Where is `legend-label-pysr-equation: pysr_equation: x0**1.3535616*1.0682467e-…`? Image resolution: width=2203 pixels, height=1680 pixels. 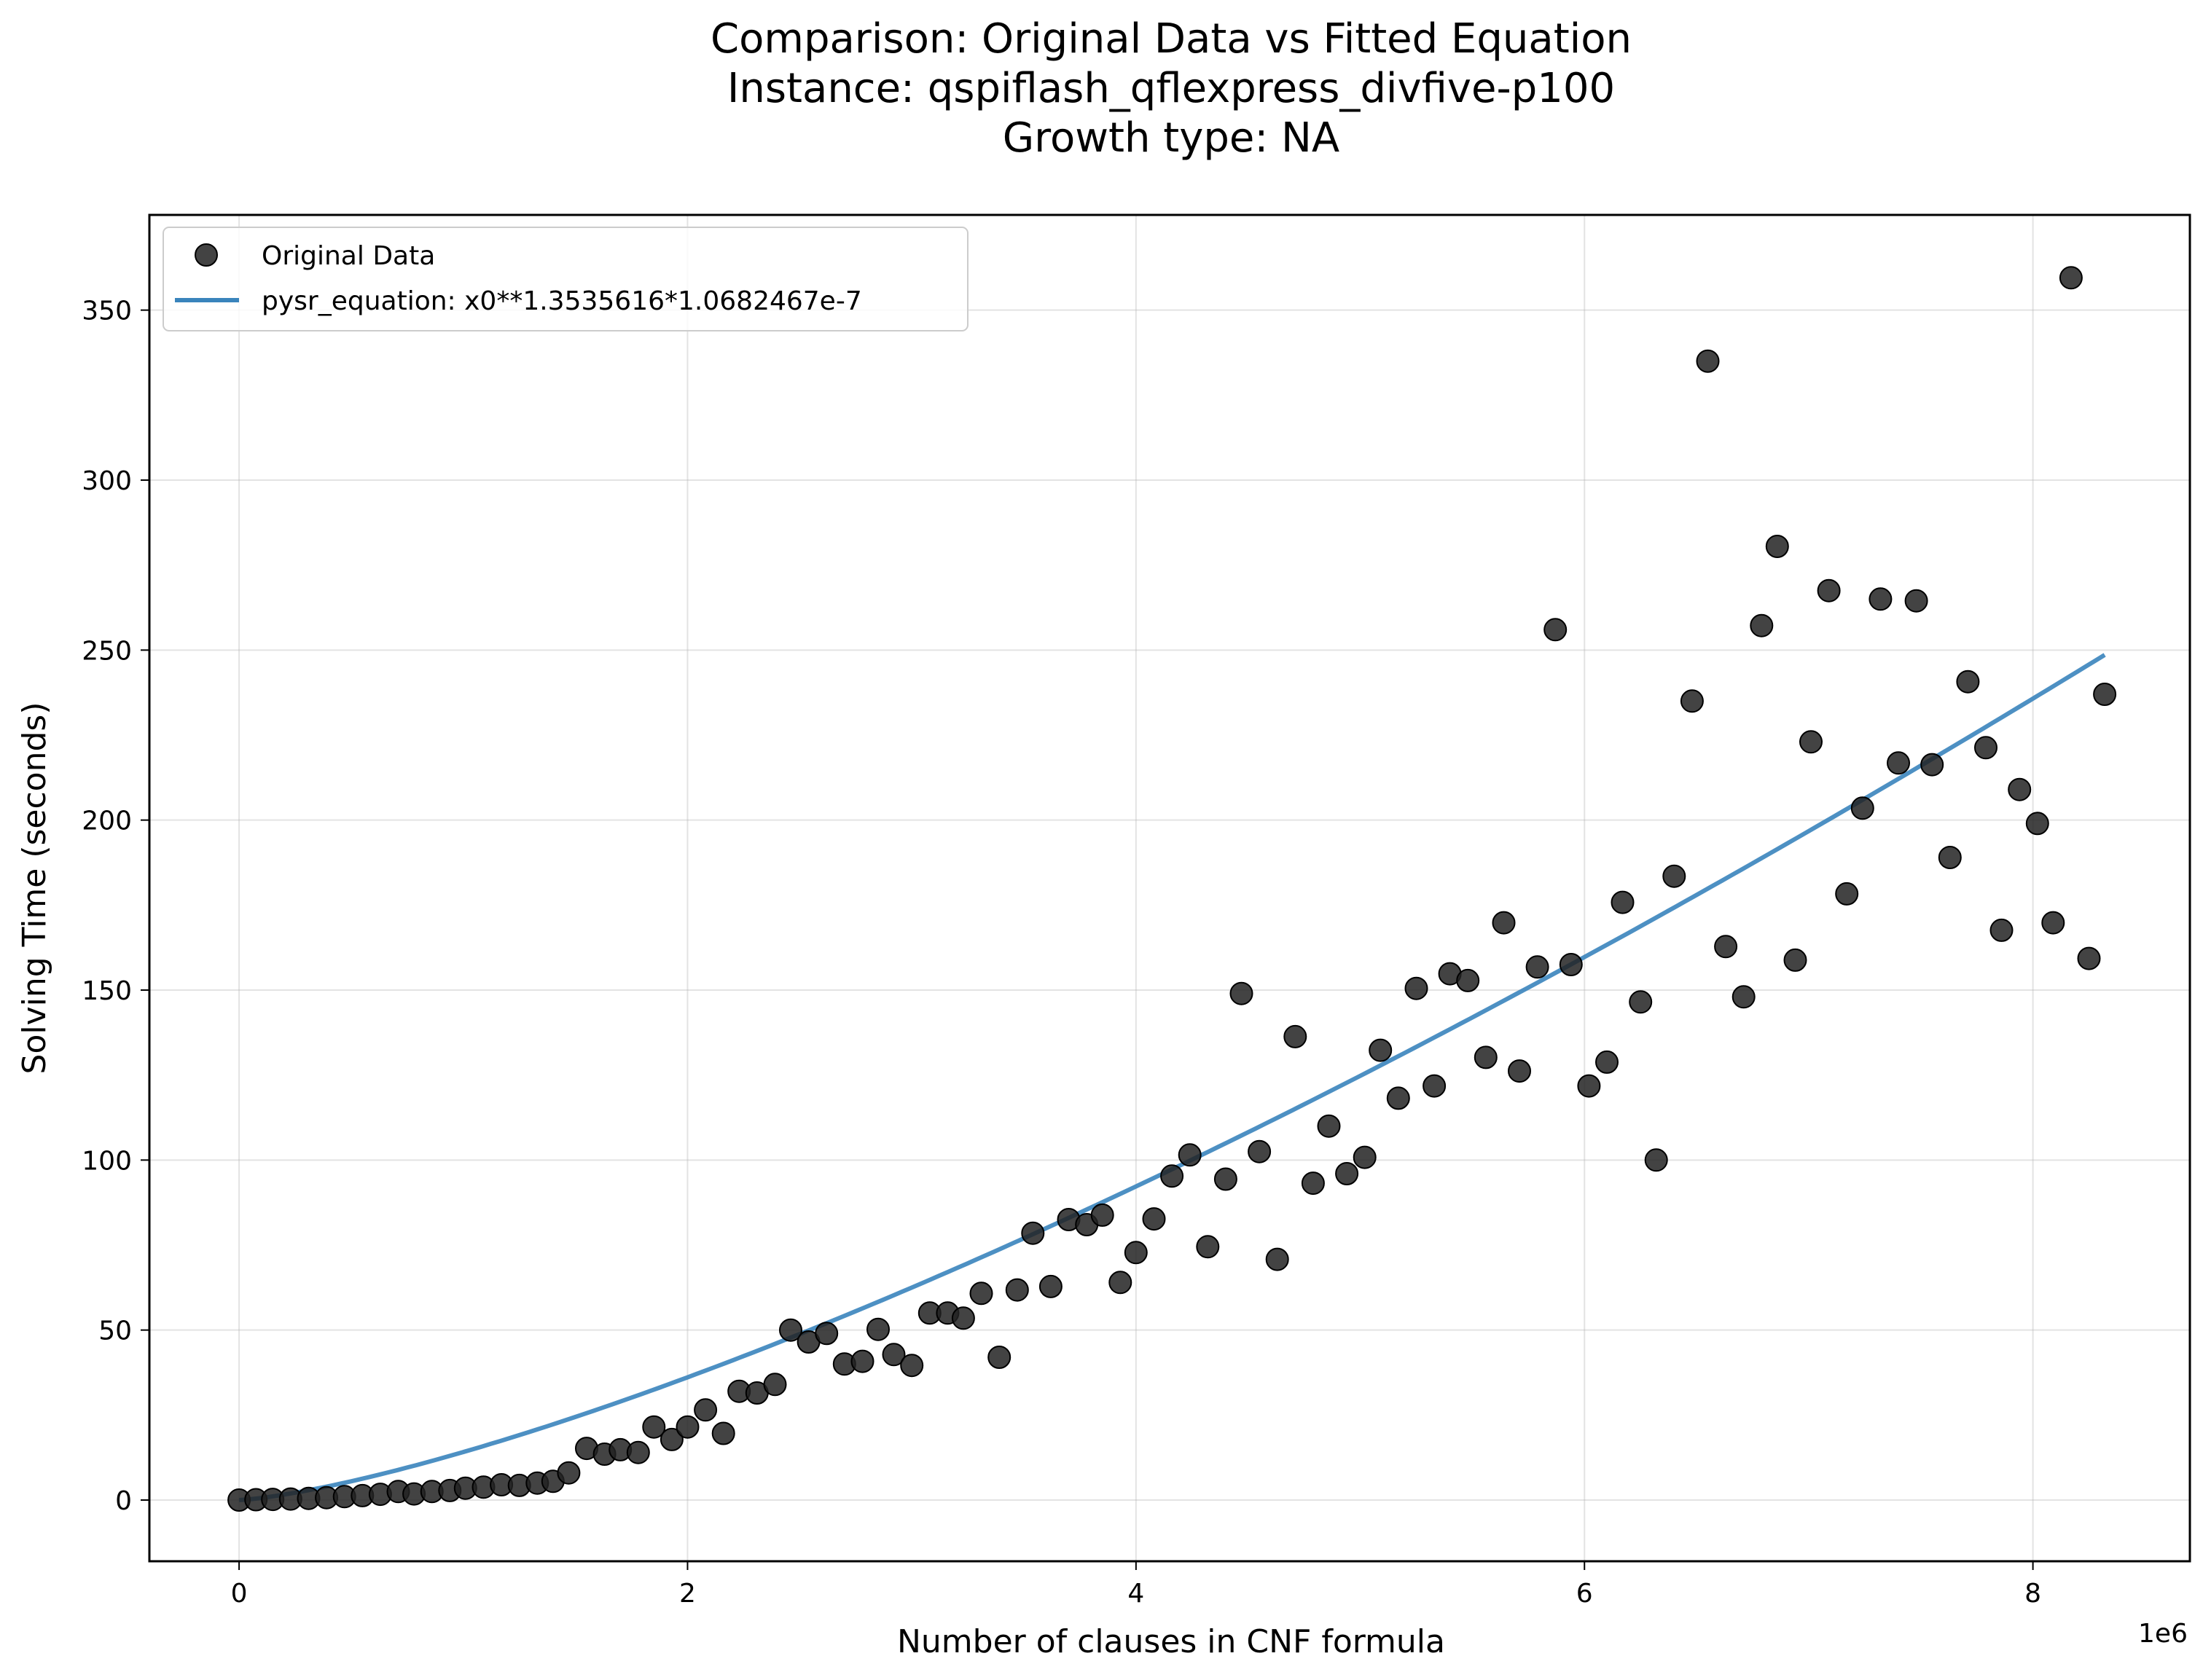
legend-label-pysr-equation: pysr_equation: x0**1.3535616*1.0682467e-… is located at coordinates (562, 301).